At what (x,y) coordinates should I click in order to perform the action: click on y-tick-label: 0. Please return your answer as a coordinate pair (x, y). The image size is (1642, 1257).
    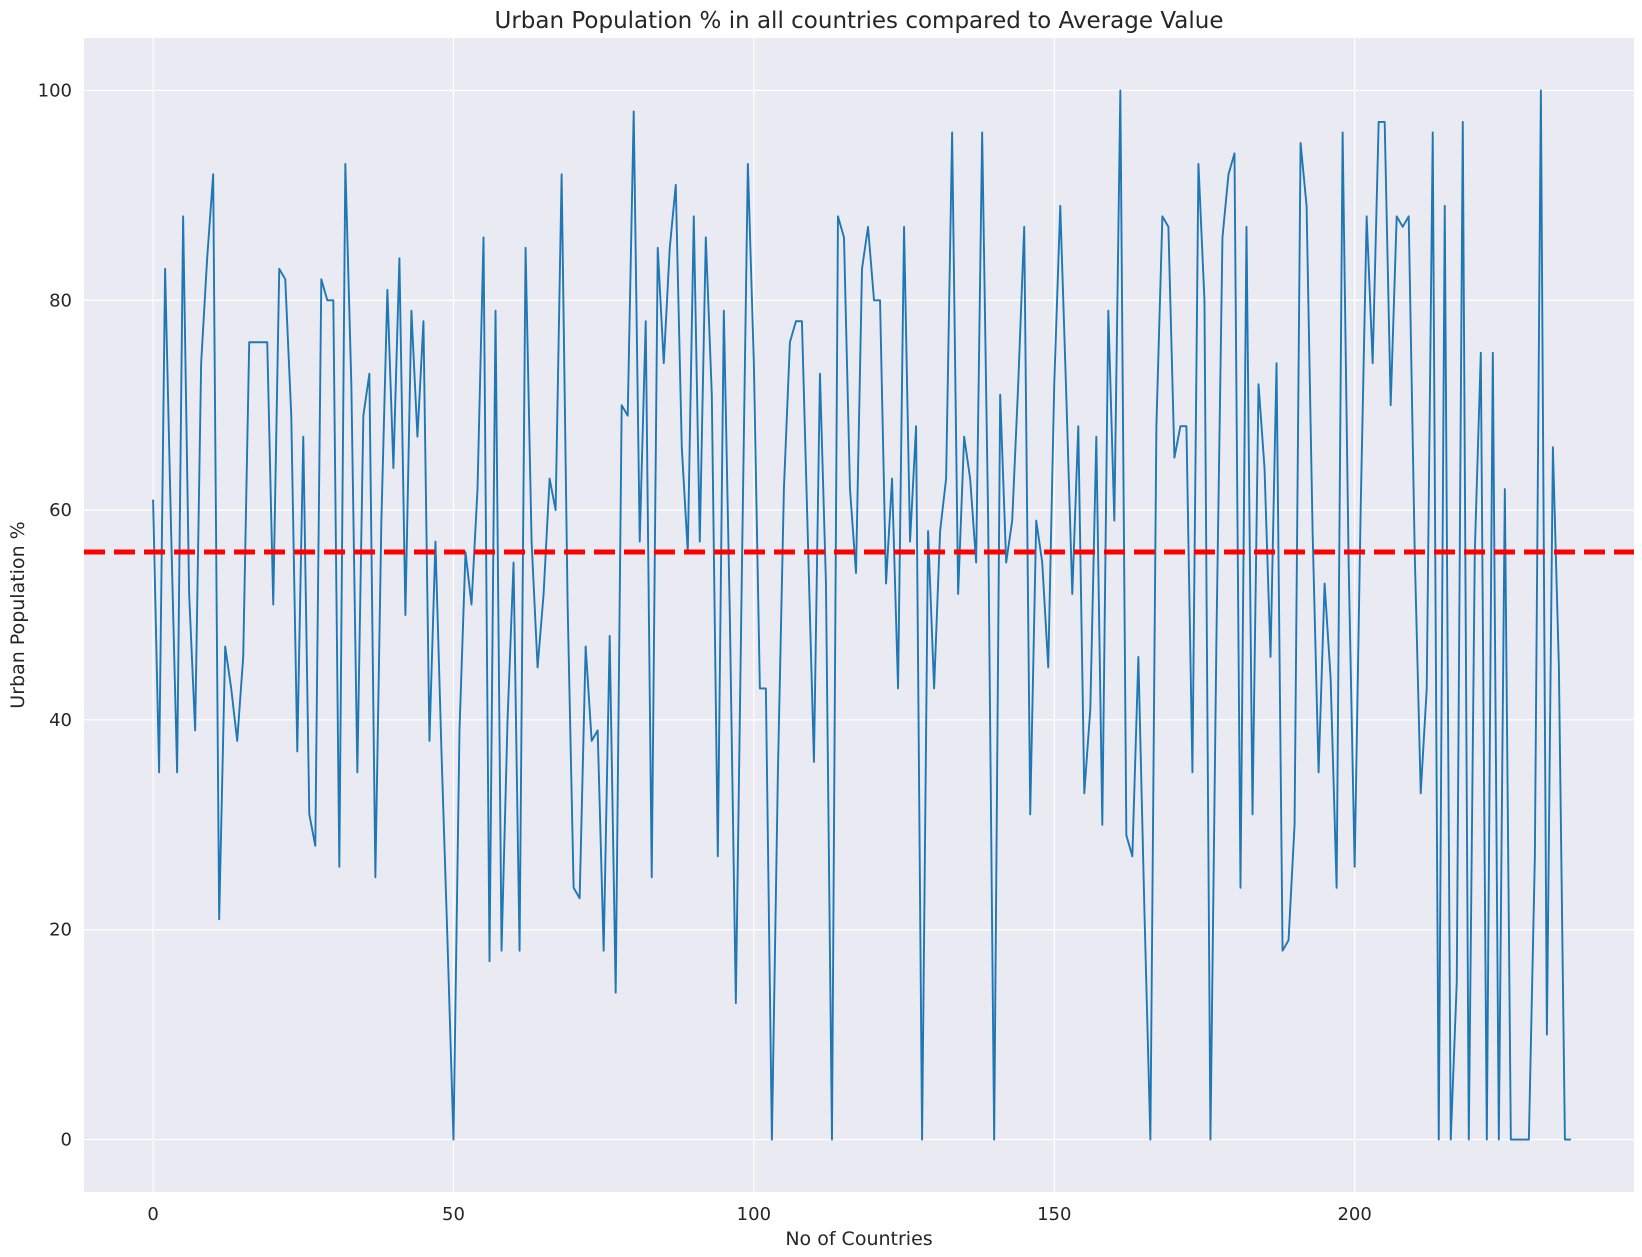
    Looking at the image, I should click on (66, 1140).